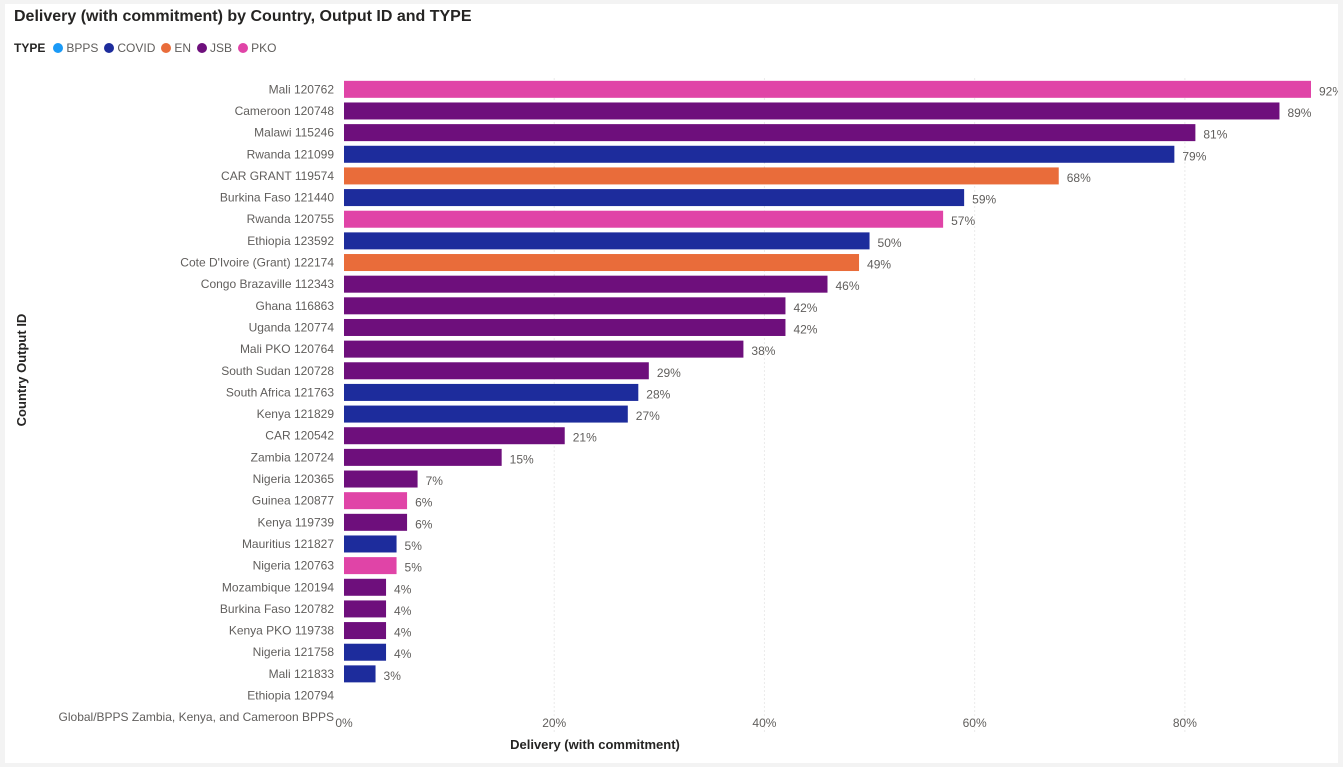 The height and width of the screenshot is (767, 1343). I want to click on data-label: 29%, so click(669, 373).